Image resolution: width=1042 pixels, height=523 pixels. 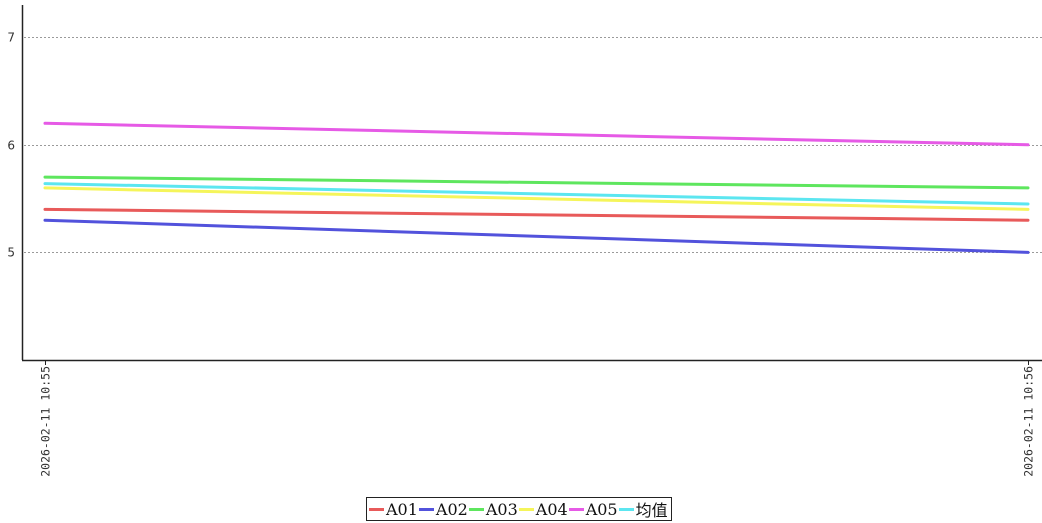 What do you see at coordinates (501, 509) in the screenshot?
I see `legend-label: A03` at bounding box center [501, 509].